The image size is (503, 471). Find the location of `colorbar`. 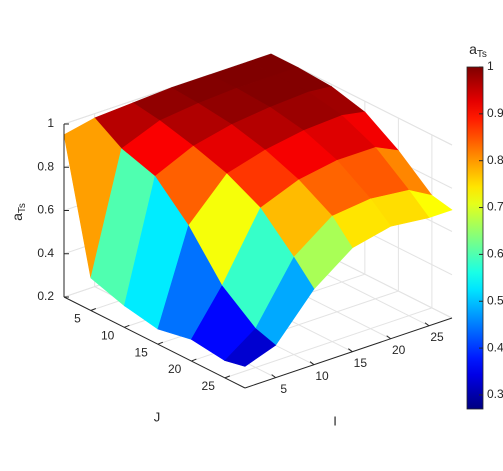

colorbar is located at coordinates (475, 238).